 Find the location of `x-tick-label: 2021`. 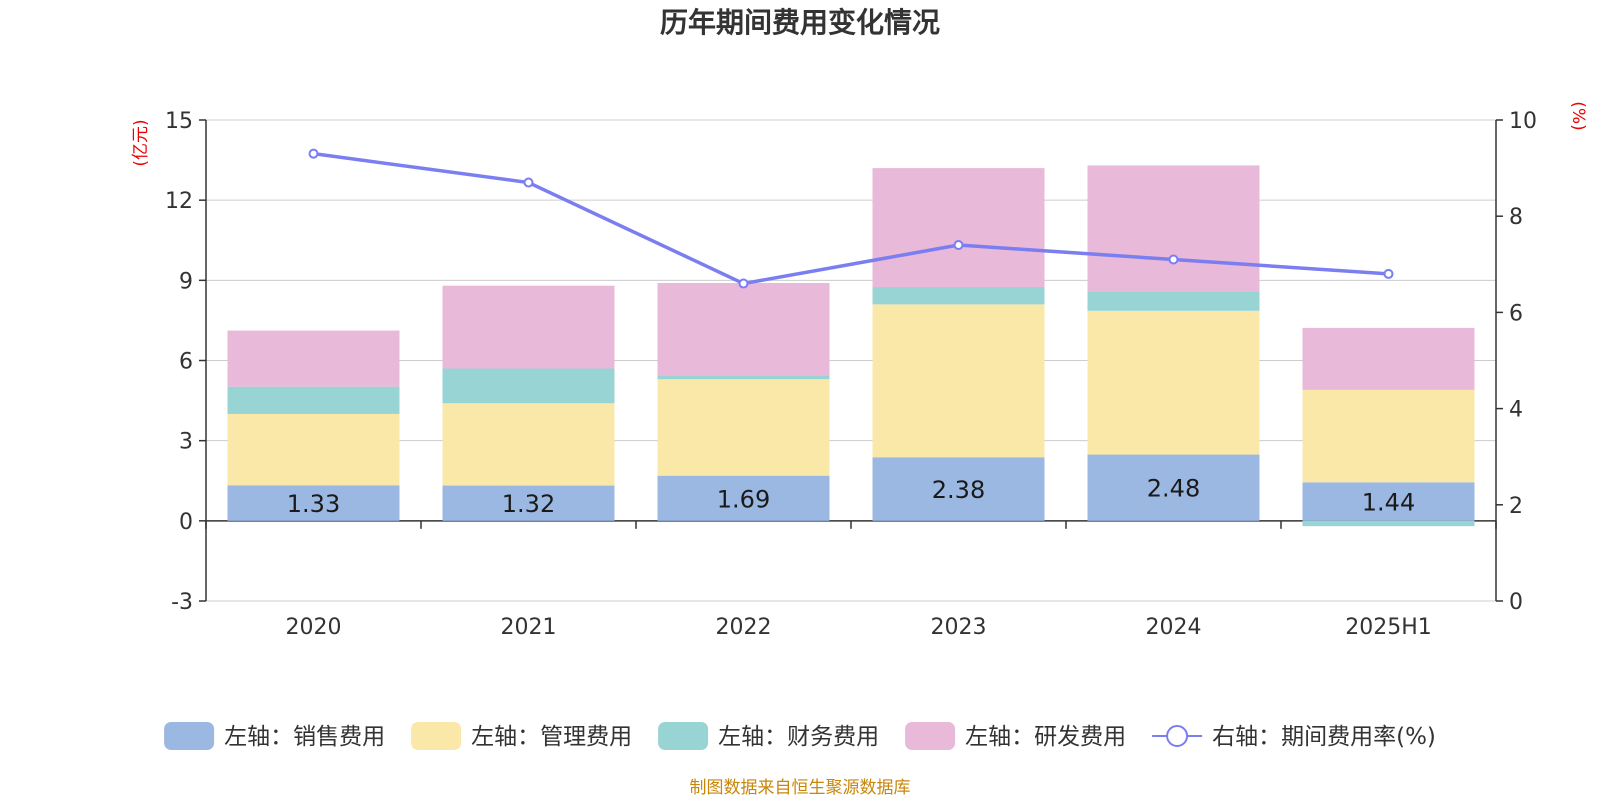

x-tick-label: 2021 is located at coordinates (529, 627).